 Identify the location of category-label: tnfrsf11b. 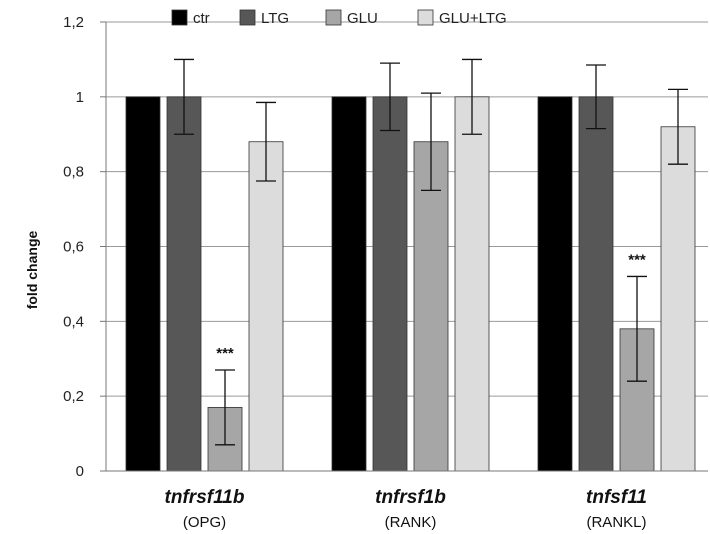
(205, 497).